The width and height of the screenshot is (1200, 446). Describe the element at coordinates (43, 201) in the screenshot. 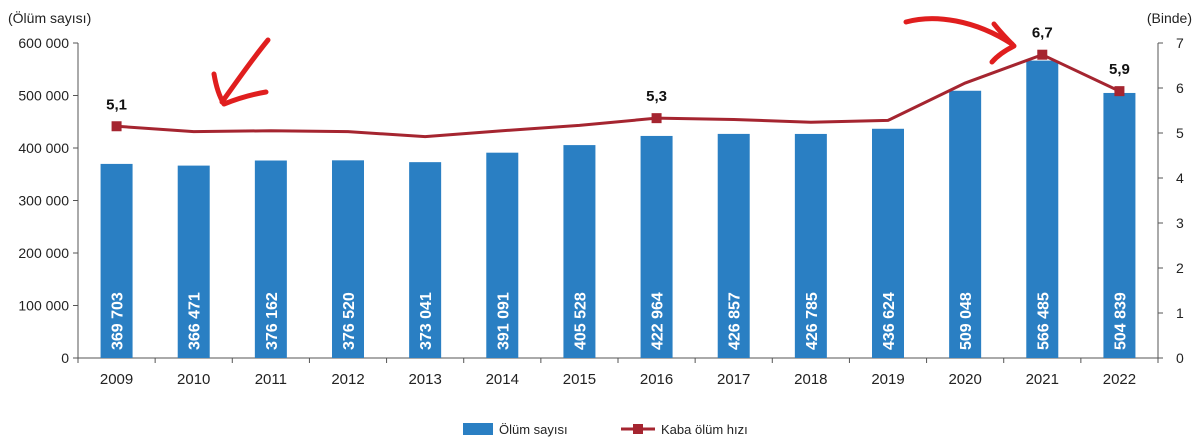

I see `left-tick-label: 300 000` at that location.